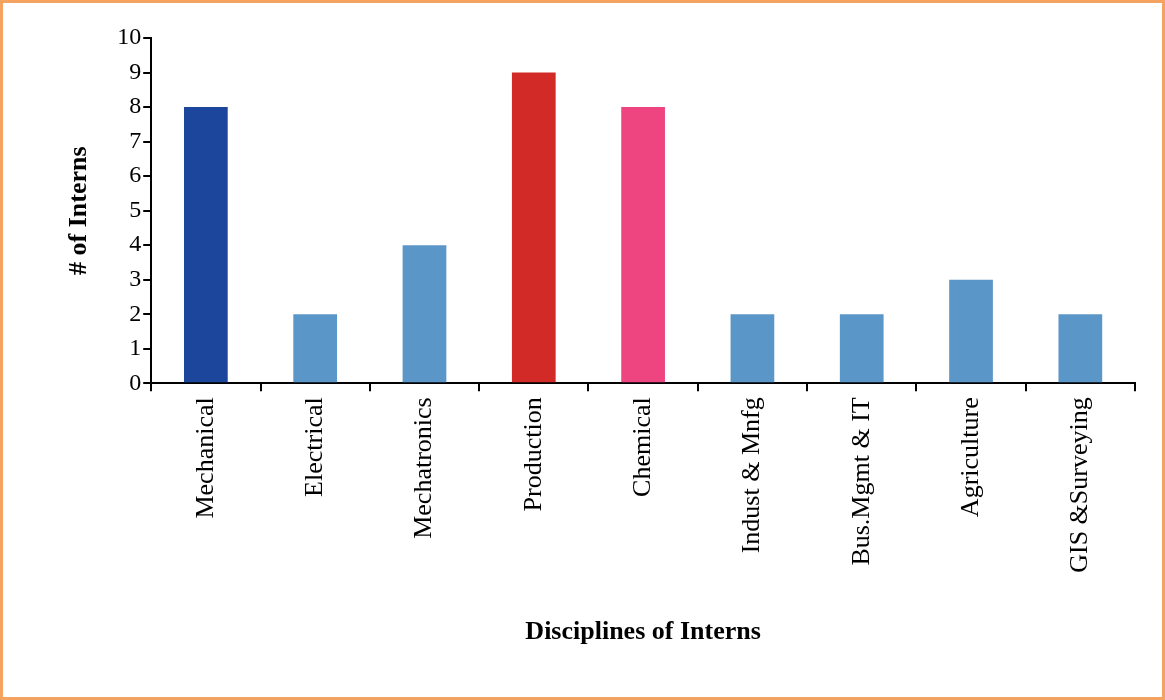 The width and height of the screenshot is (1165, 700). I want to click on x-tick-label: GIS &Surveying, so click(1079, 485).